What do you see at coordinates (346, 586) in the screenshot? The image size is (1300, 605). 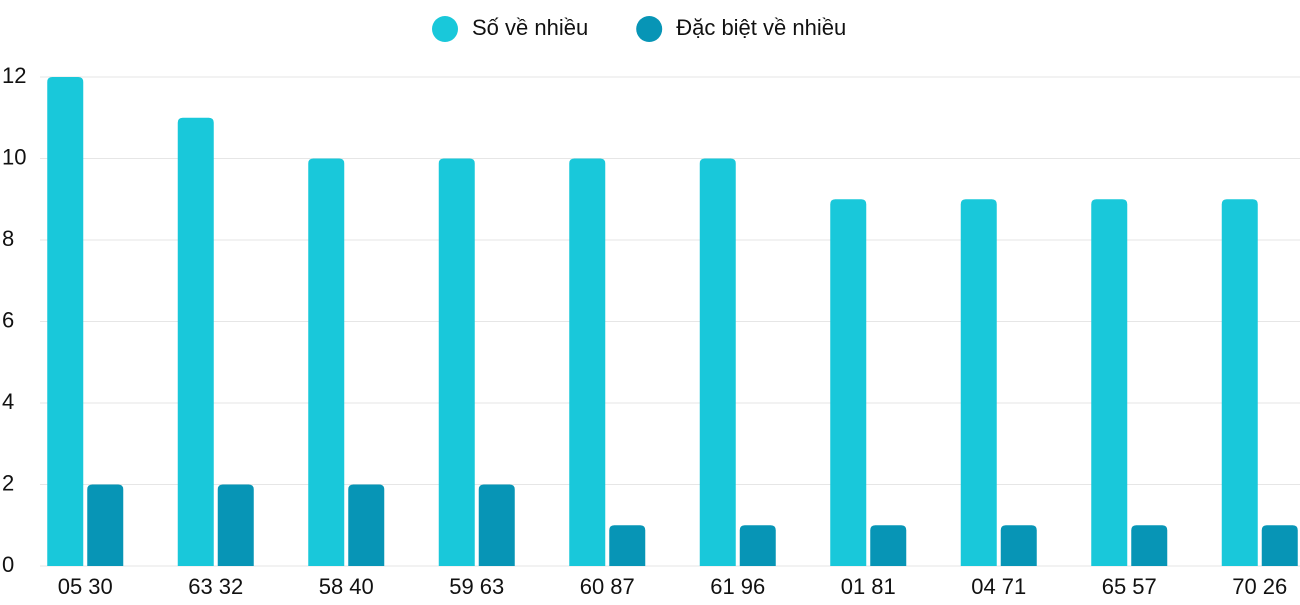 I see `x-tick-label: 58 40` at bounding box center [346, 586].